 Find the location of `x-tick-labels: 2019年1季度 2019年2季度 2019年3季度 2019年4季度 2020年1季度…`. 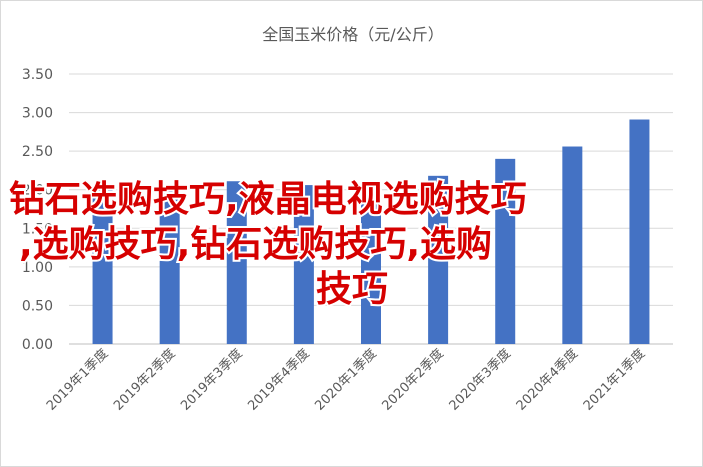

x-tick-labels: 2019年1季度 2019年2季度 2019年3季度 2019年4季度 2020年1季度… is located at coordinates (345, 380).